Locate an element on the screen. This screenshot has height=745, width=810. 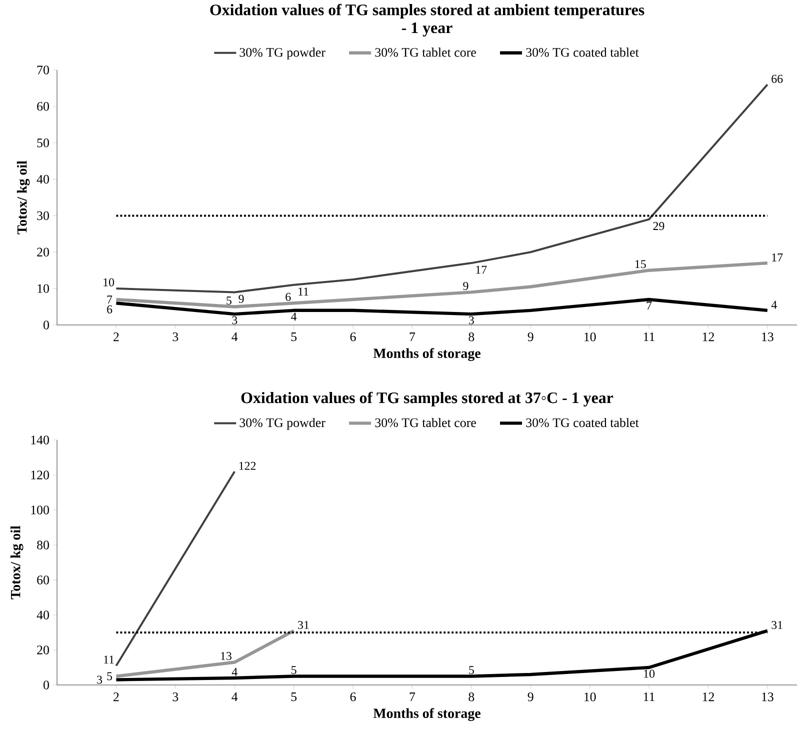
data-label: 122 is located at coordinates (247, 466).